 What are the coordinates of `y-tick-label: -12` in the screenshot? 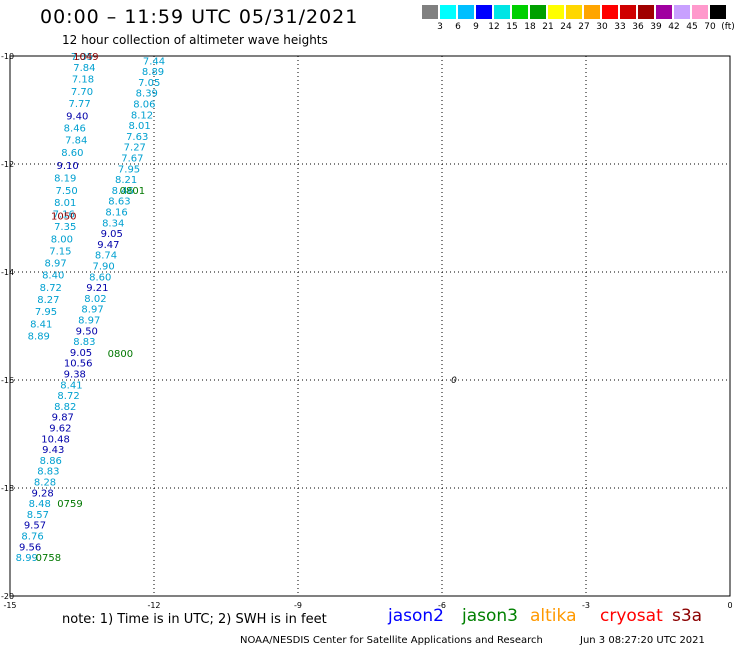 It's located at (7, 164).